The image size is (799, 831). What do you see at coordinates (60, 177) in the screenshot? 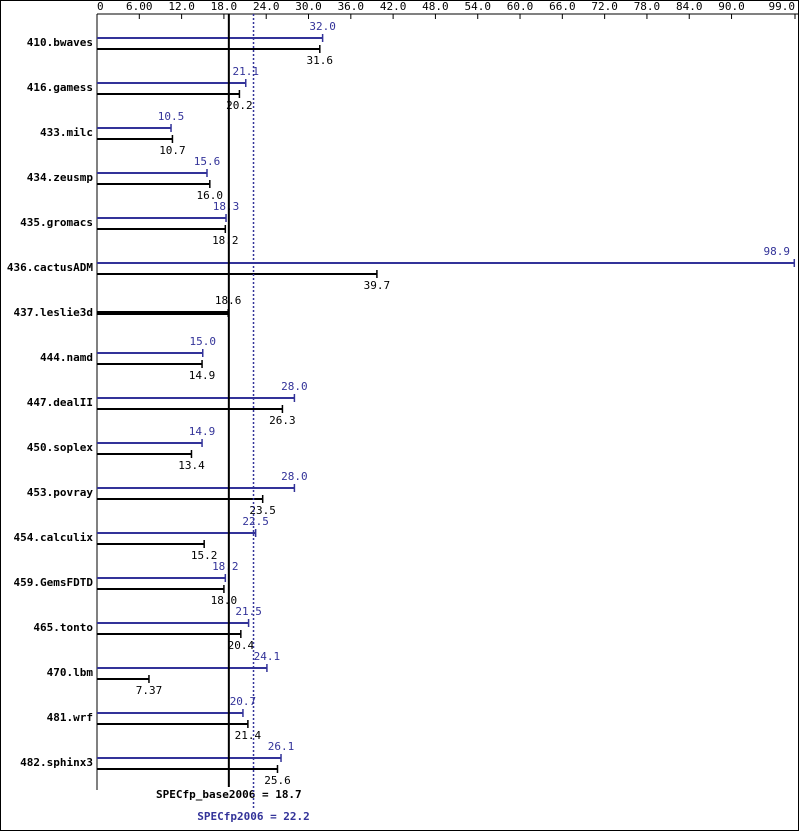
I see `category-label: 434.zeusmp` at bounding box center [60, 177].